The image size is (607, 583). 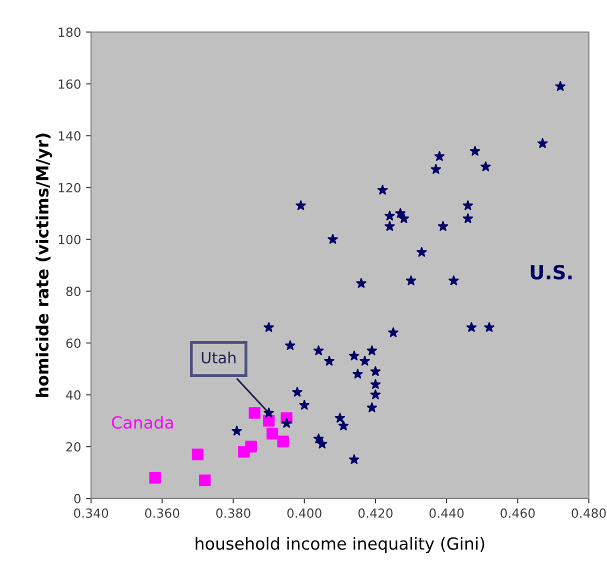 What do you see at coordinates (340, 545) in the screenshot?
I see `x-axis-title: household income inequality (Gini)` at bounding box center [340, 545].